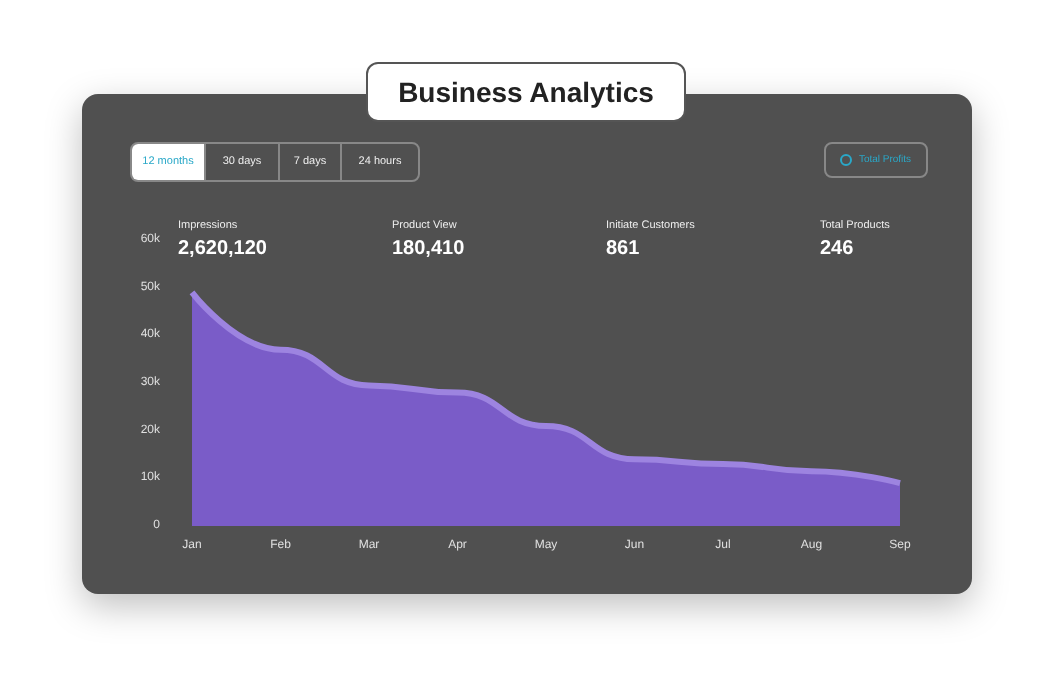  Describe the element at coordinates (222, 249) in the screenshot. I see `annotation: 2,620,120` at that location.